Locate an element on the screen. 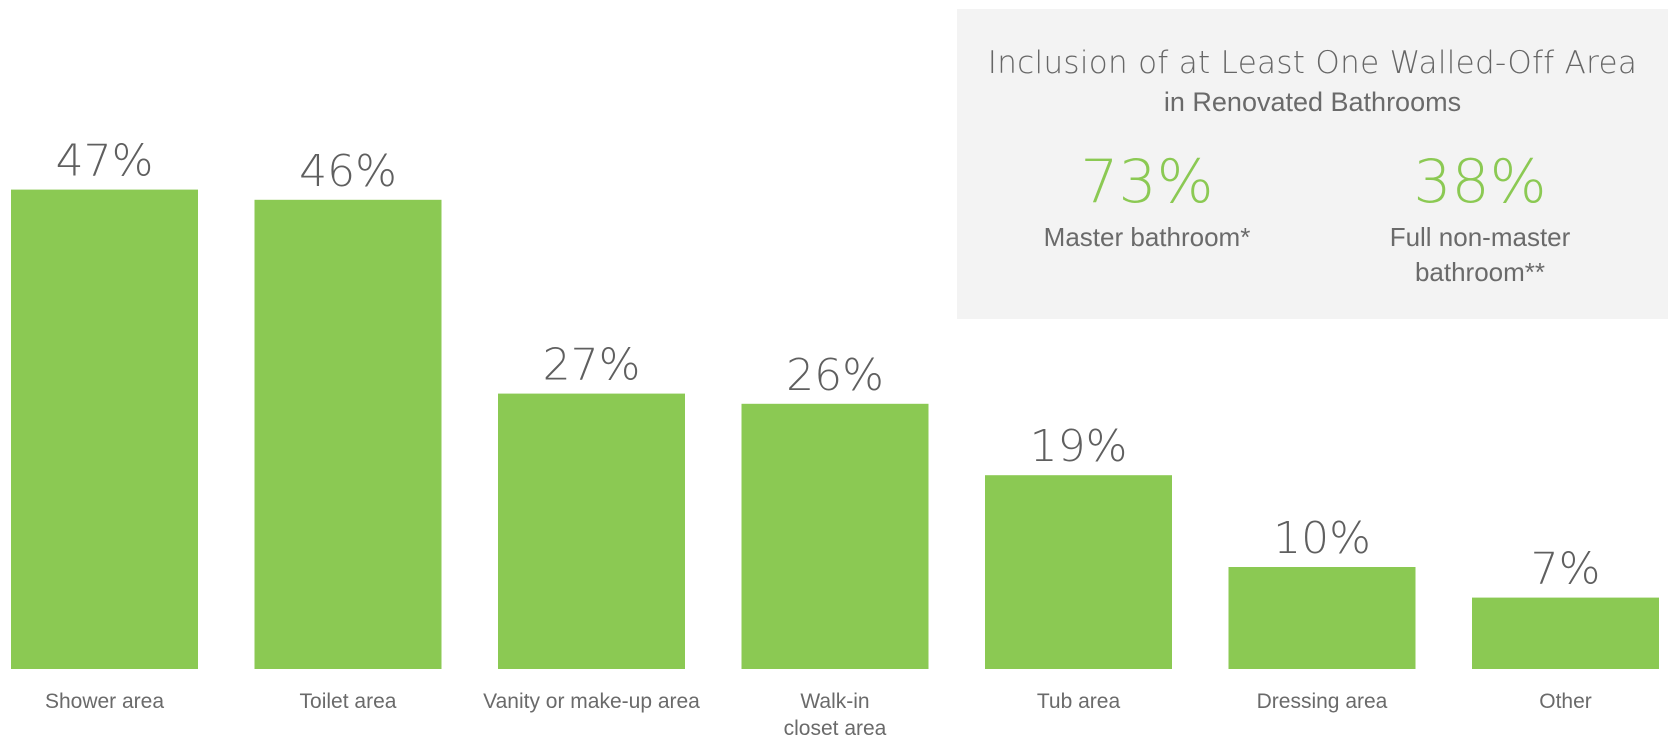 The image size is (1671, 737). category-label: Shower area is located at coordinates (104, 701).